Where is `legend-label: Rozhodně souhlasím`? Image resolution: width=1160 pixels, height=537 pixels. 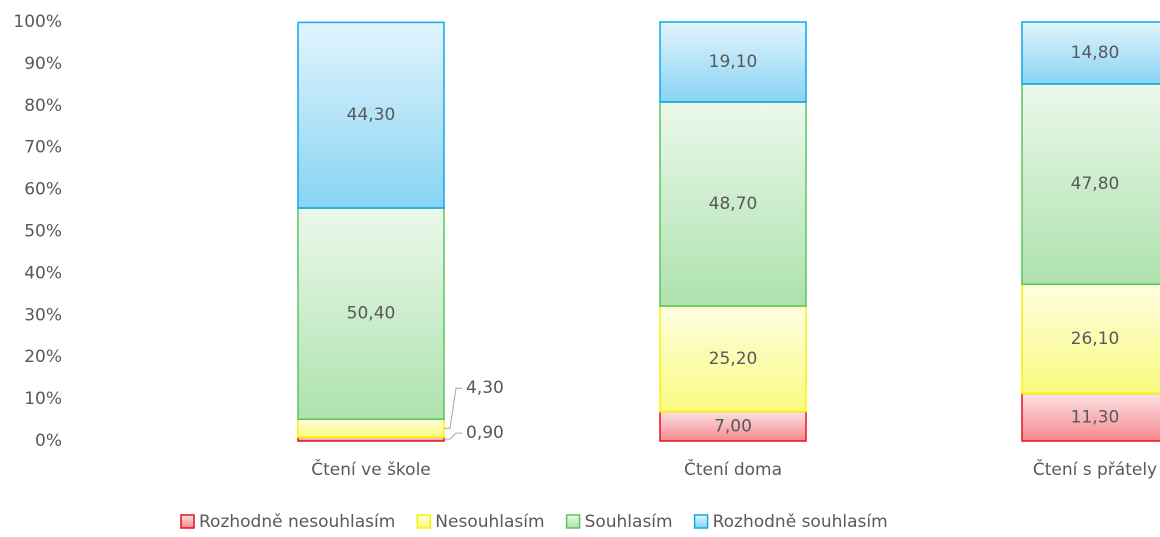
legend-label: Rozhodně souhlasím is located at coordinates (800, 522).